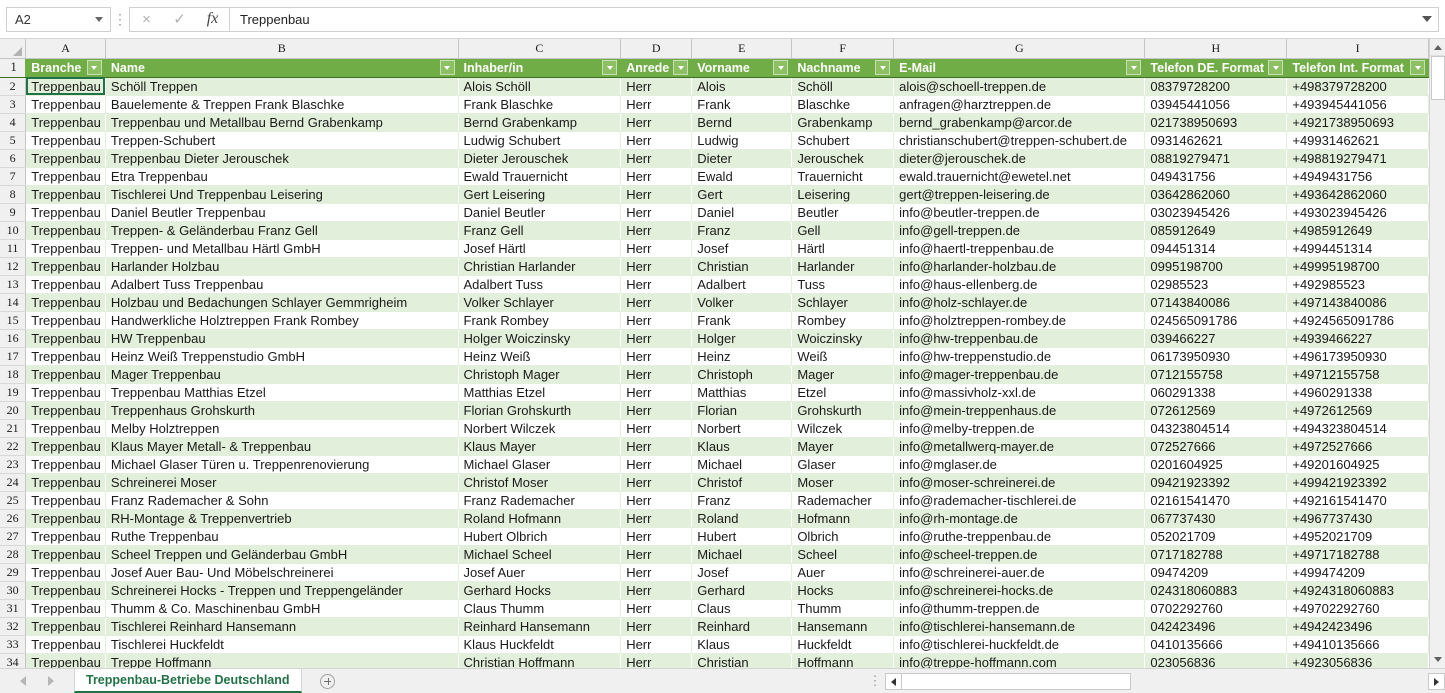 The height and width of the screenshot is (693, 1445). I want to click on cell-F13: Tuss, so click(843, 284).